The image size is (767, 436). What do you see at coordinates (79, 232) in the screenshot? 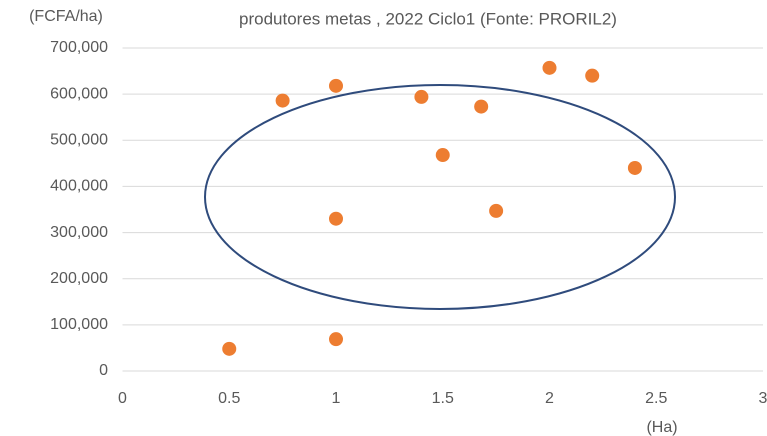
I see `y-tick-label: 300,000` at bounding box center [79, 232].